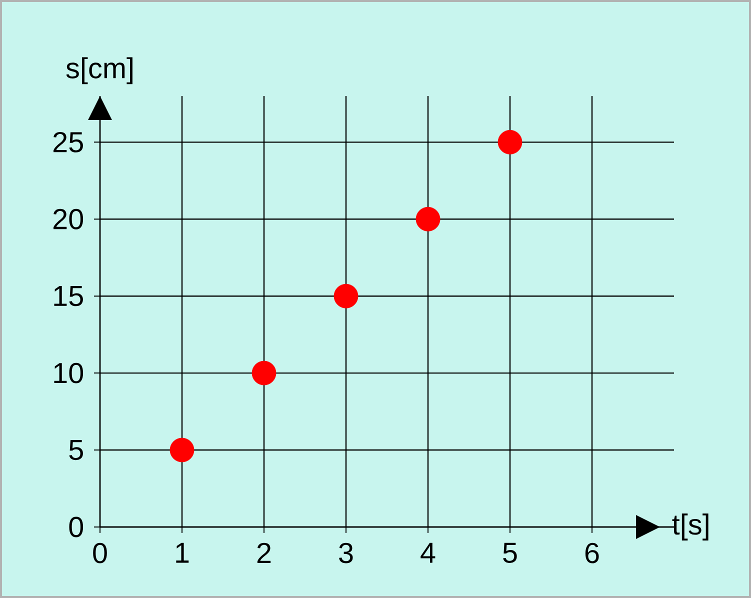 This screenshot has height=598, width=751. What do you see at coordinates (428, 552) in the screenshot?
I see `x-tick-label: 4` at bounding box center [428, 552].